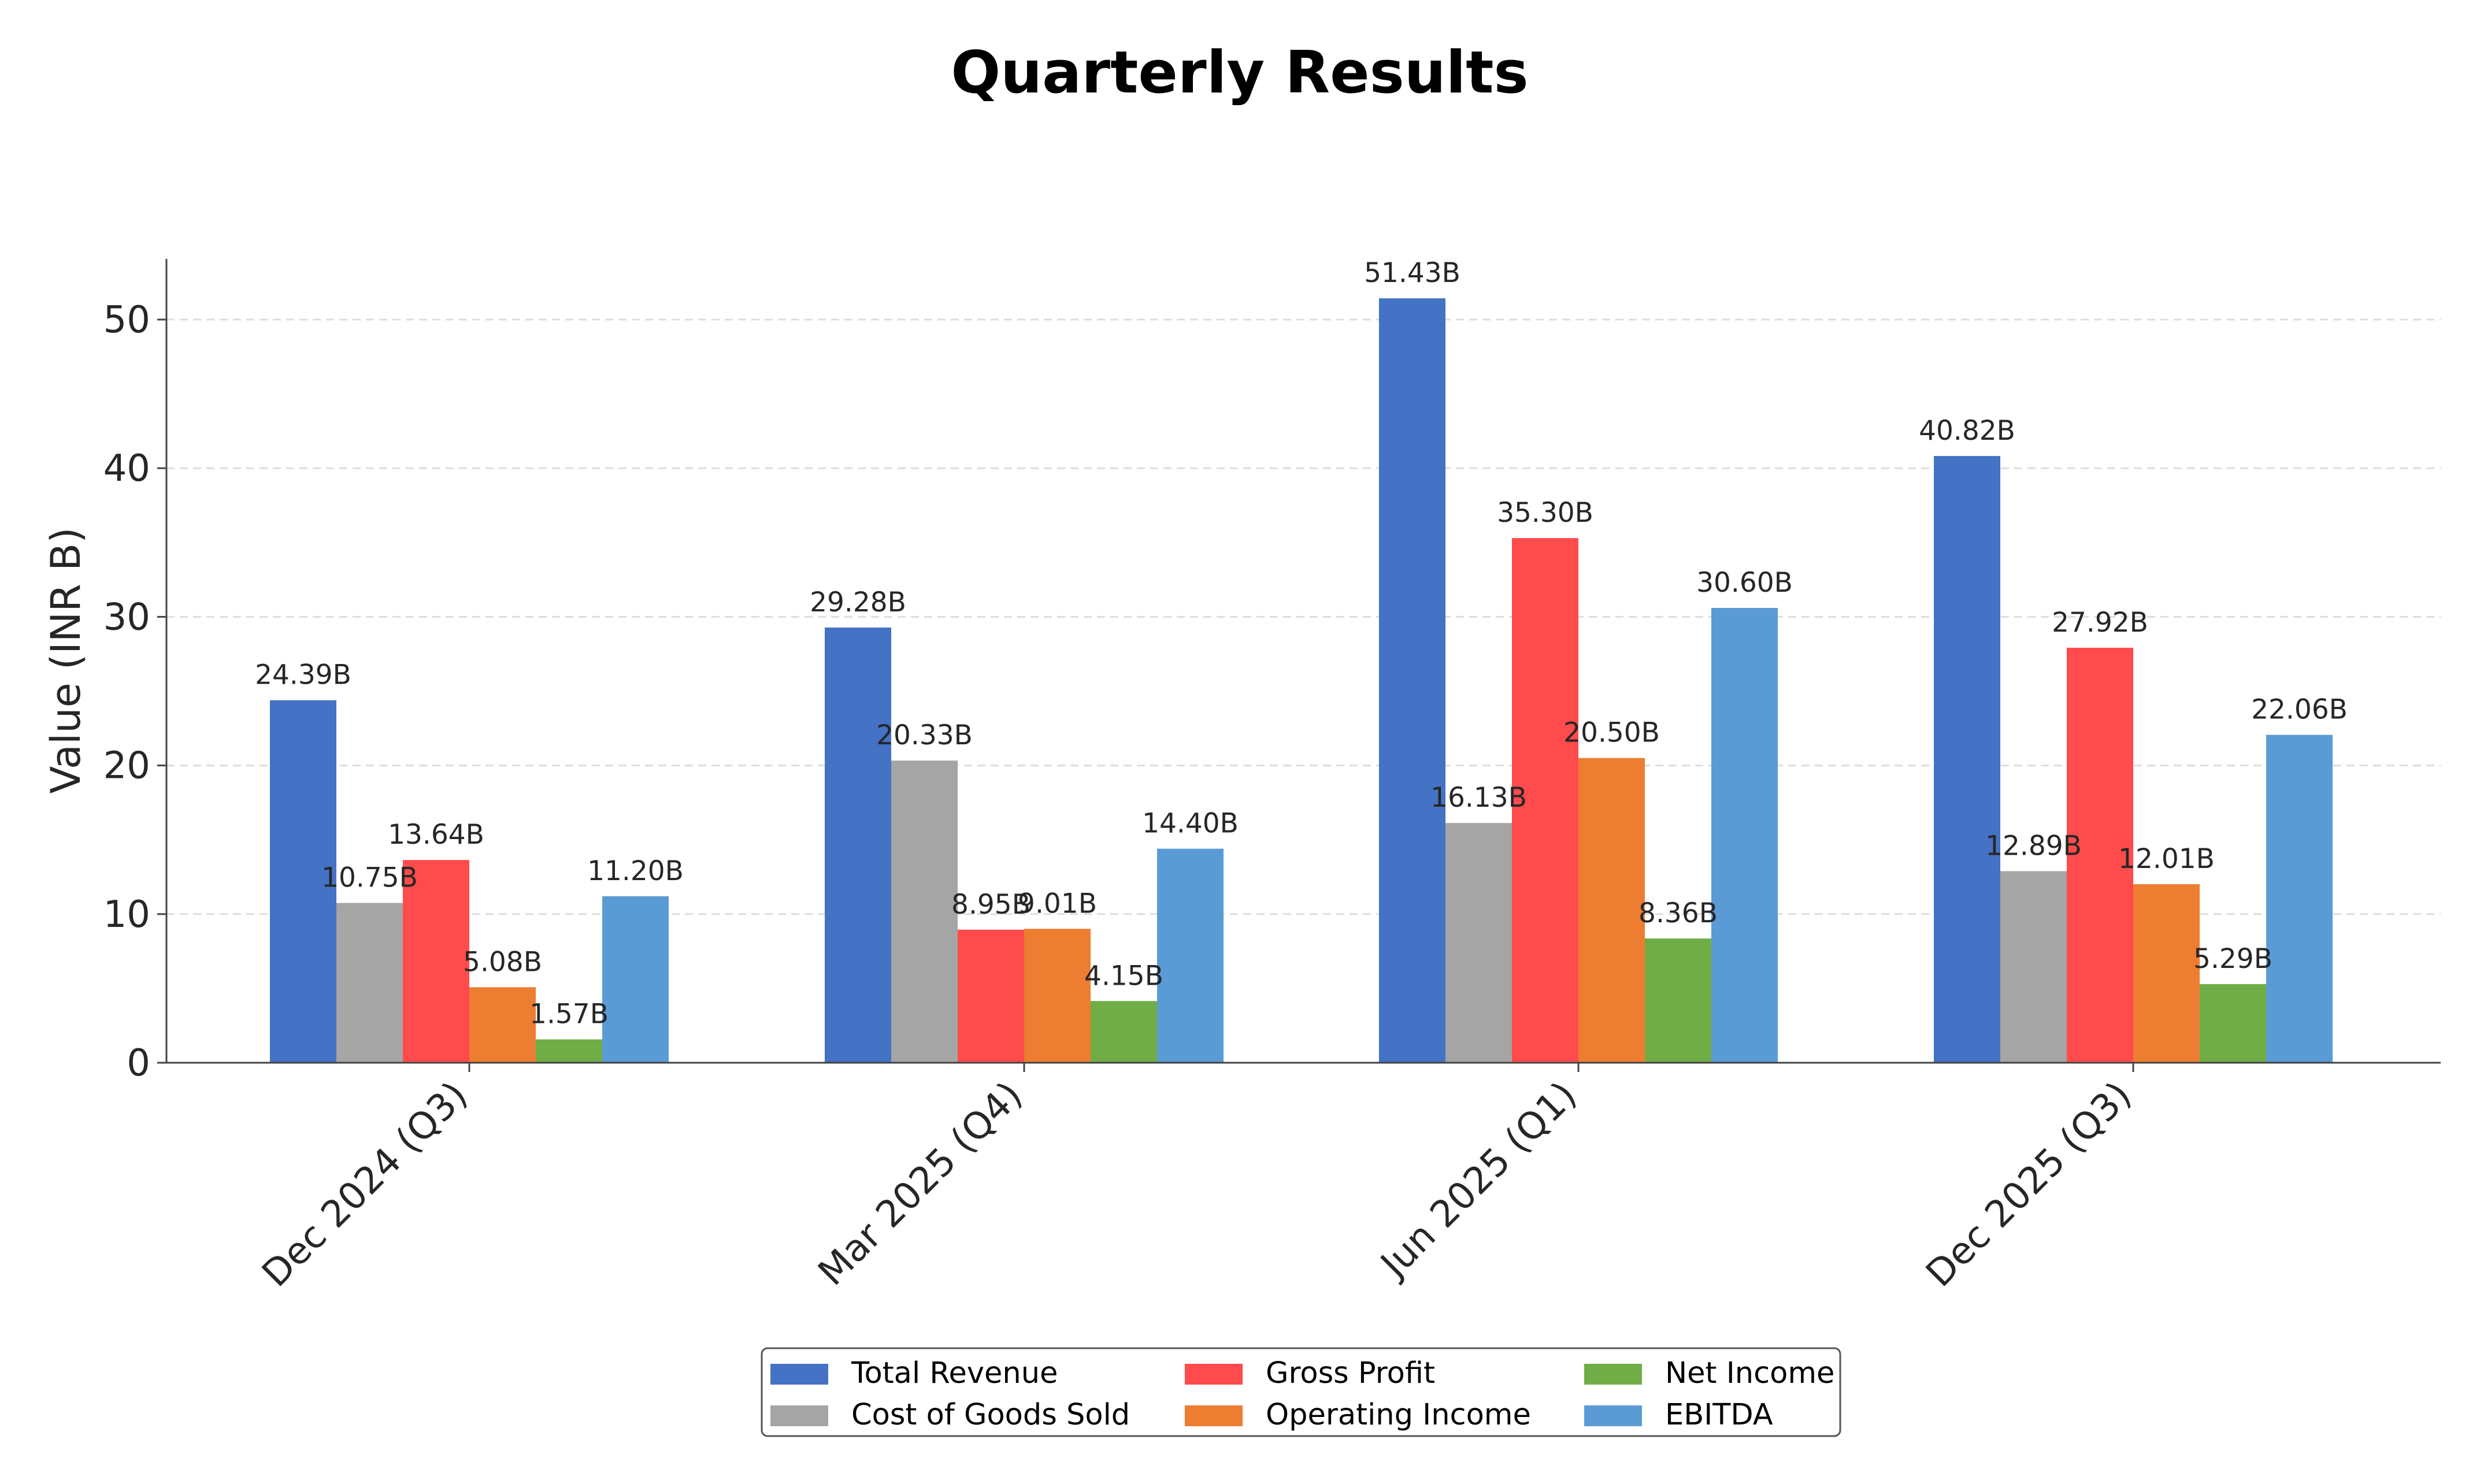 This screenshot has height=1484, width=2480. Describe the element at coordinates (2233, 959) in the screenshot. I see `data-label: 5.29B` at that location.